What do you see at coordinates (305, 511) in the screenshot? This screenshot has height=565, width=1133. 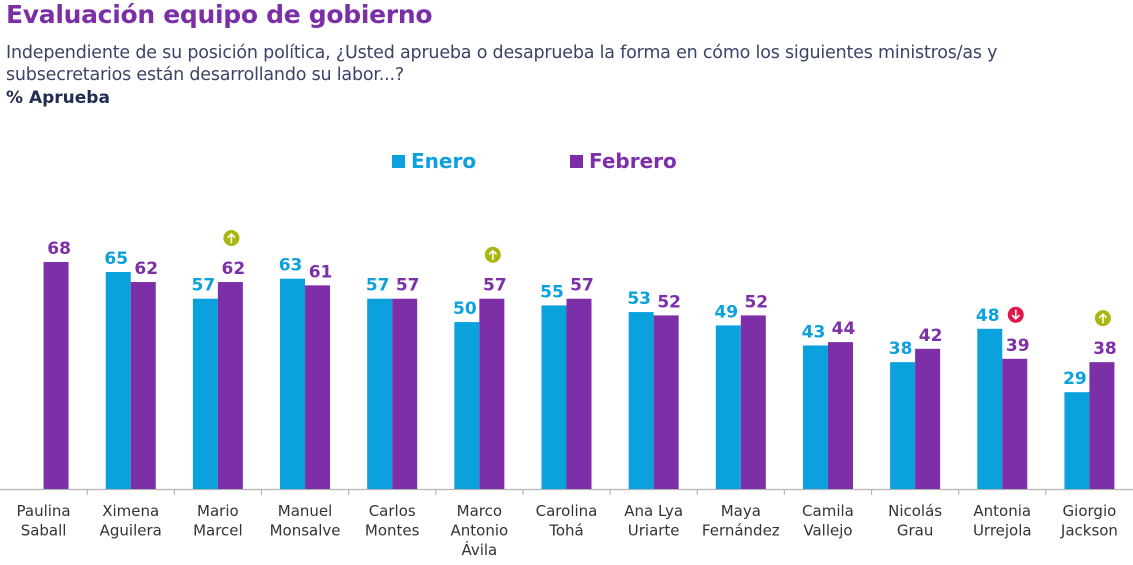 I see `category-label: Manuel` at bounding box center [305, 511].